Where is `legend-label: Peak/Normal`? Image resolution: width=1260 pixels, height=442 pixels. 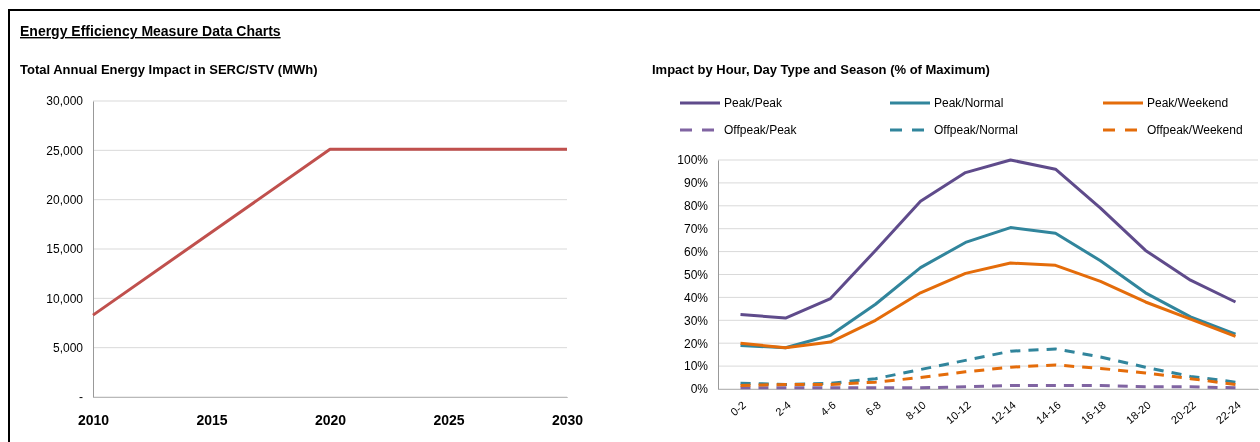 legend-label: Peak/Normal is located at coordinates (969, 103).